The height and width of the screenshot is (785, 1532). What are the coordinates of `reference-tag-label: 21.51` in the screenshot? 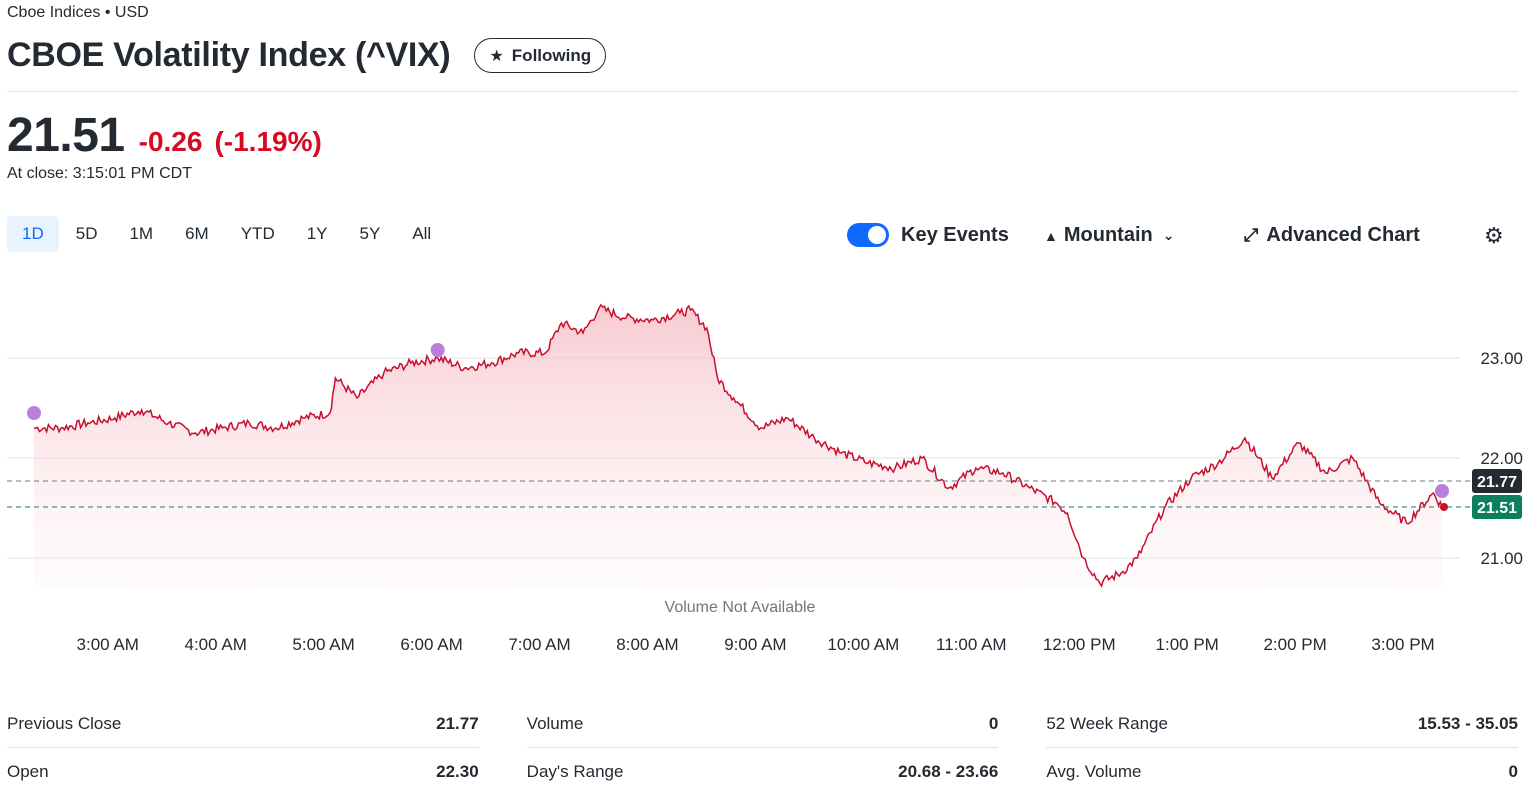 It's located at (1497, 508).